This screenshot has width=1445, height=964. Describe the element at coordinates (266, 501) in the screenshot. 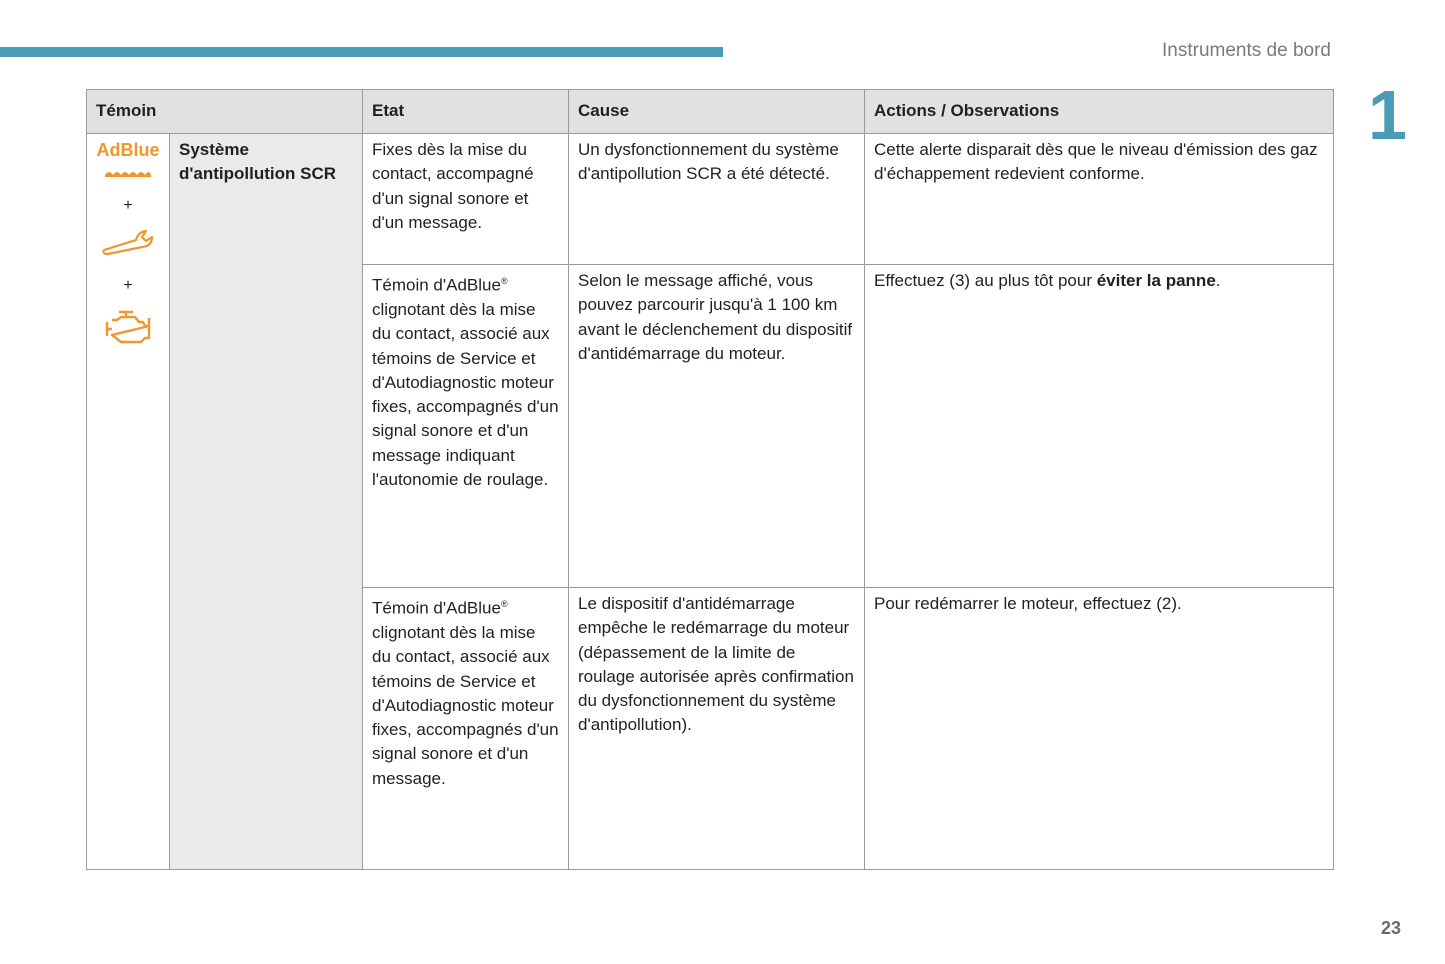

I see `system-name: Système d'antipollution SCR` at that location.